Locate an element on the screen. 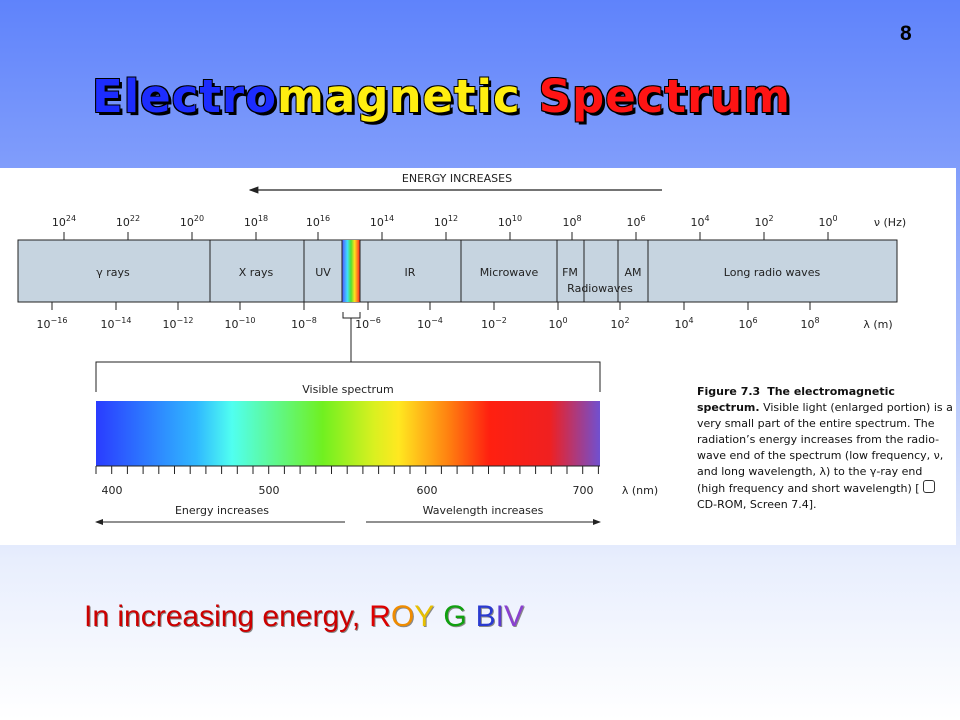  zoom-bracket is located at coordinates (348, 352).